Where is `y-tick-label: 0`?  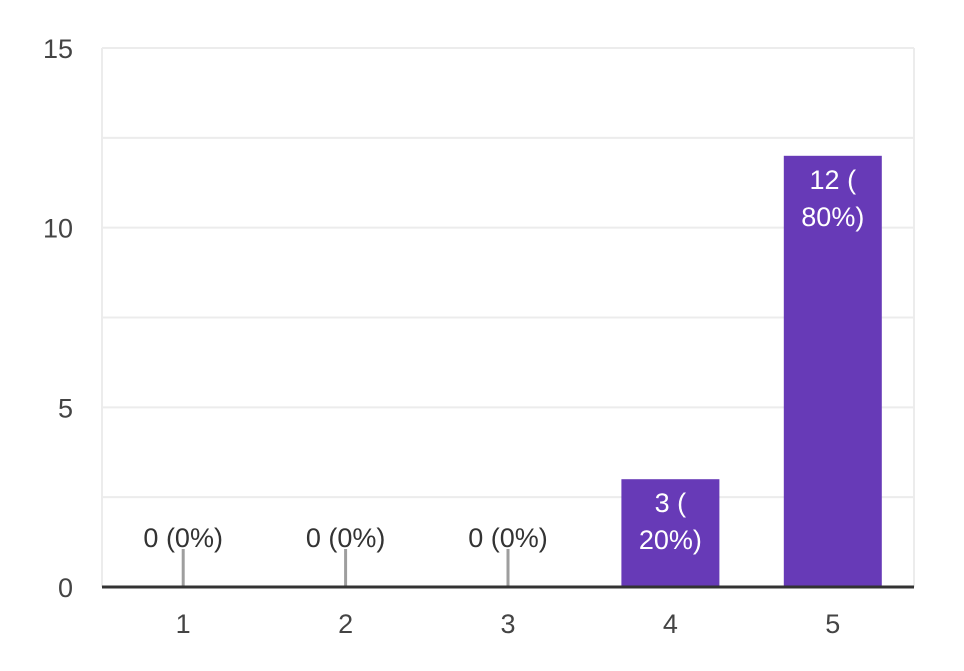
y-tick-label: 0 is located at coordinates (65, 588).